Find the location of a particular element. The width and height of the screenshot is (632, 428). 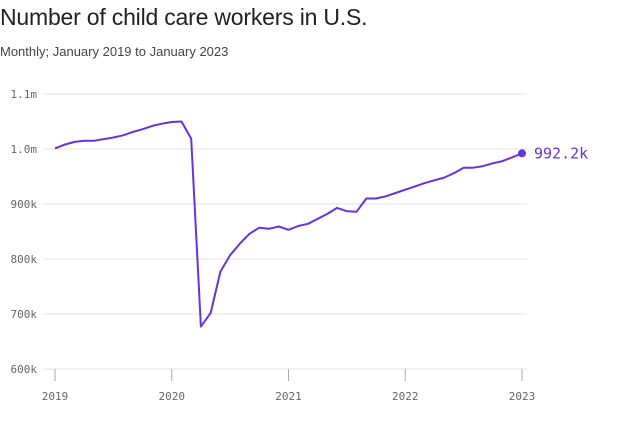

y-axis-ticks: 600k 700k 800k 900k 1.0m 1.1m is located at coordinates (24, 232).